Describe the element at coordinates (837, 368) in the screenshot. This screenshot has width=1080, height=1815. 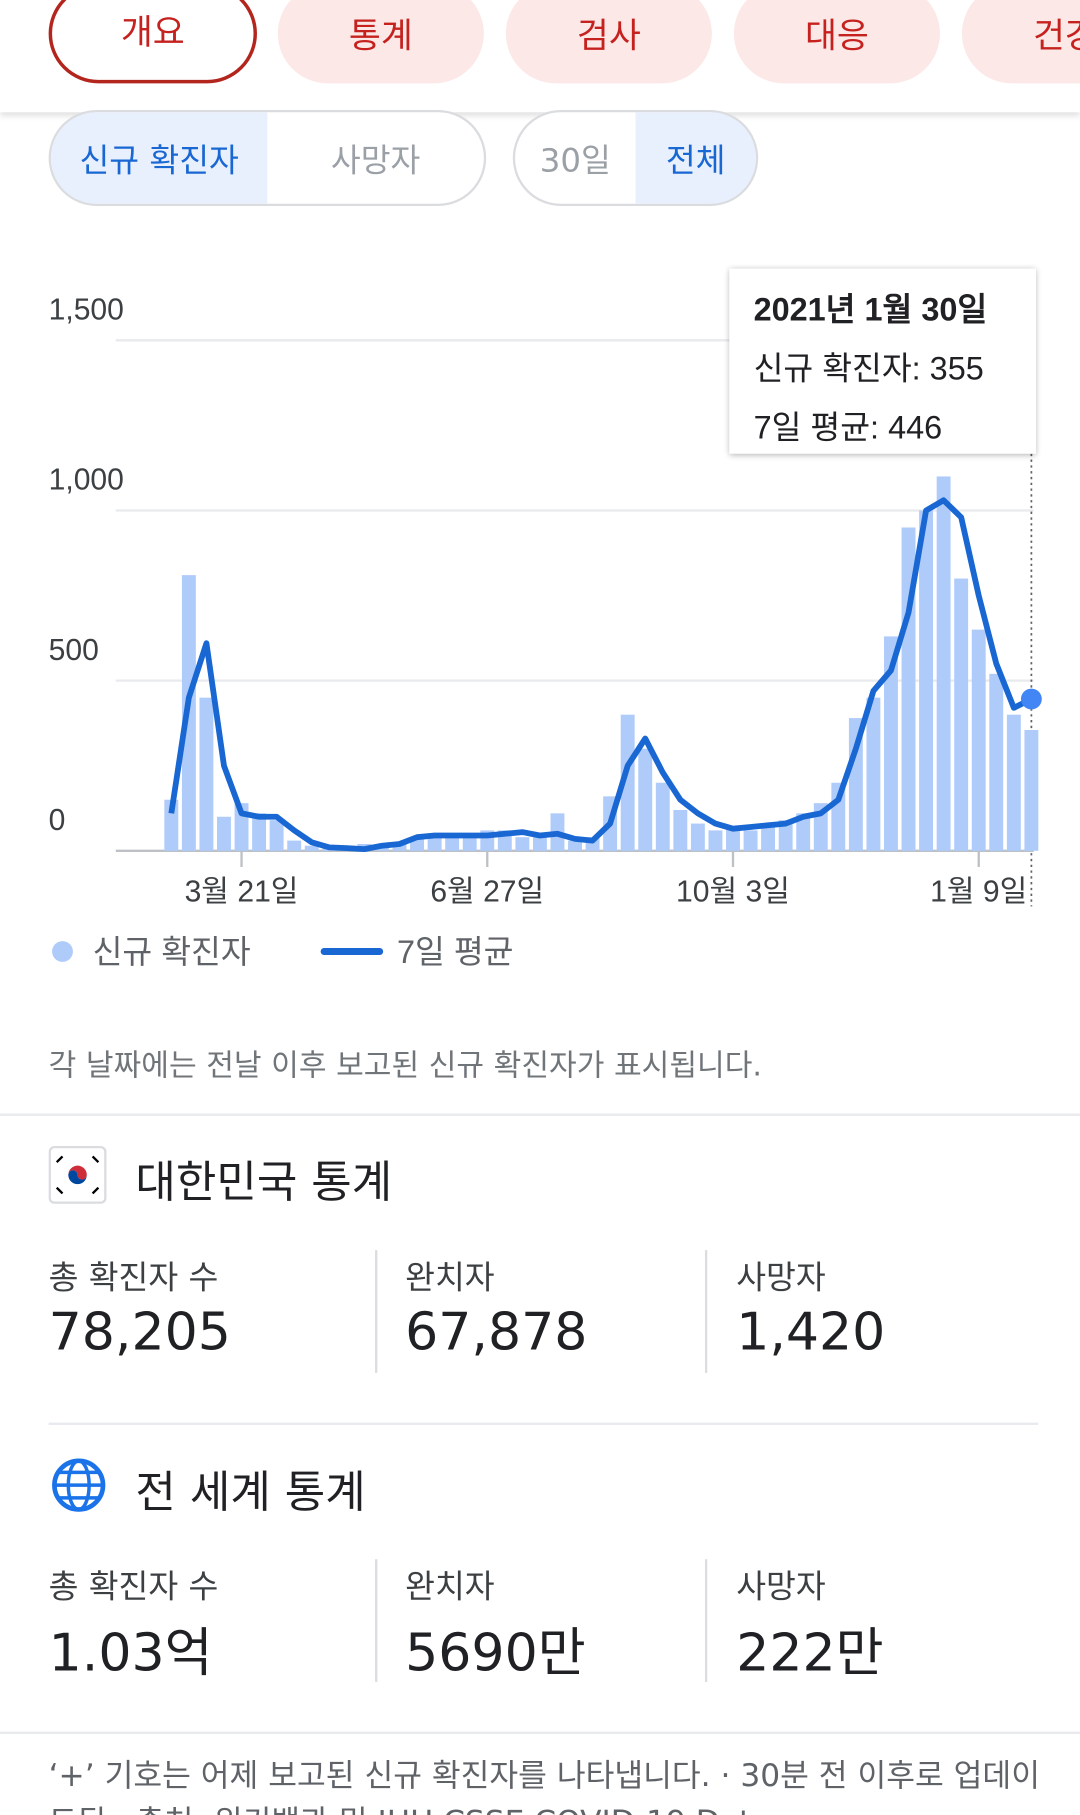
I see `tooltip-label: 신규 확진자:` at that location.